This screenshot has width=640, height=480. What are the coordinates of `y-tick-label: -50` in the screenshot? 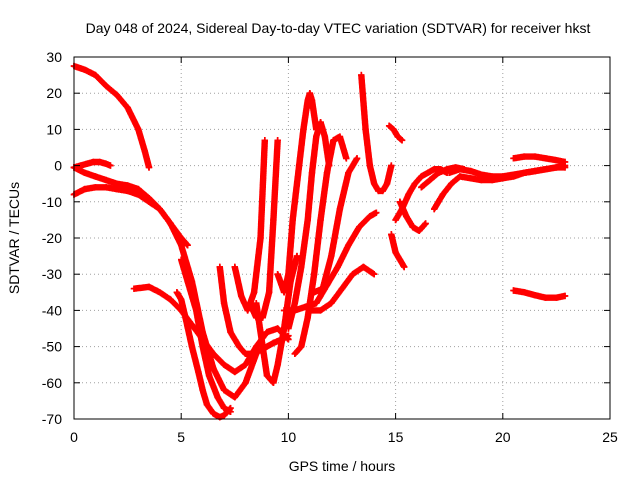 It's located at (52, 347).